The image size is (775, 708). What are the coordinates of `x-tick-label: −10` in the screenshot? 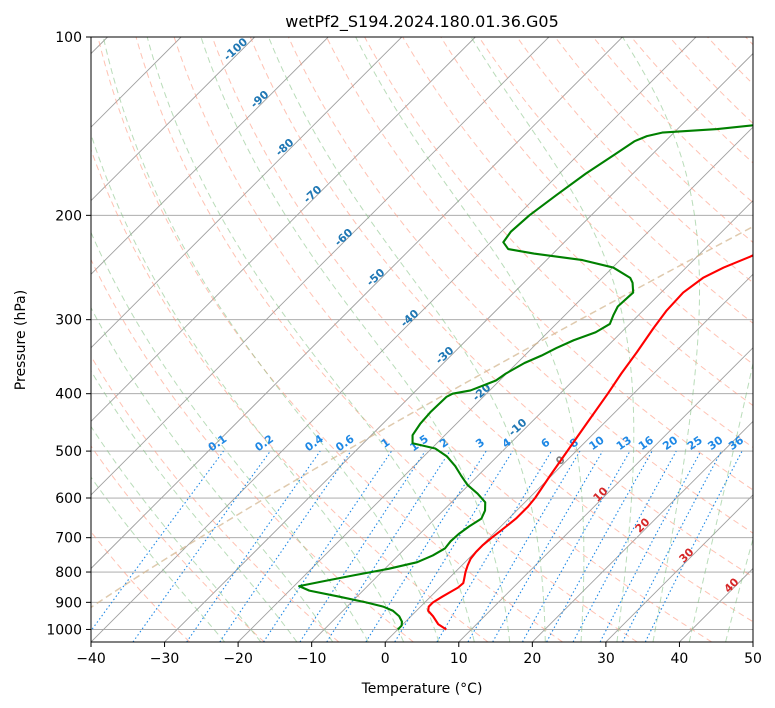 It's located at (312, 659).